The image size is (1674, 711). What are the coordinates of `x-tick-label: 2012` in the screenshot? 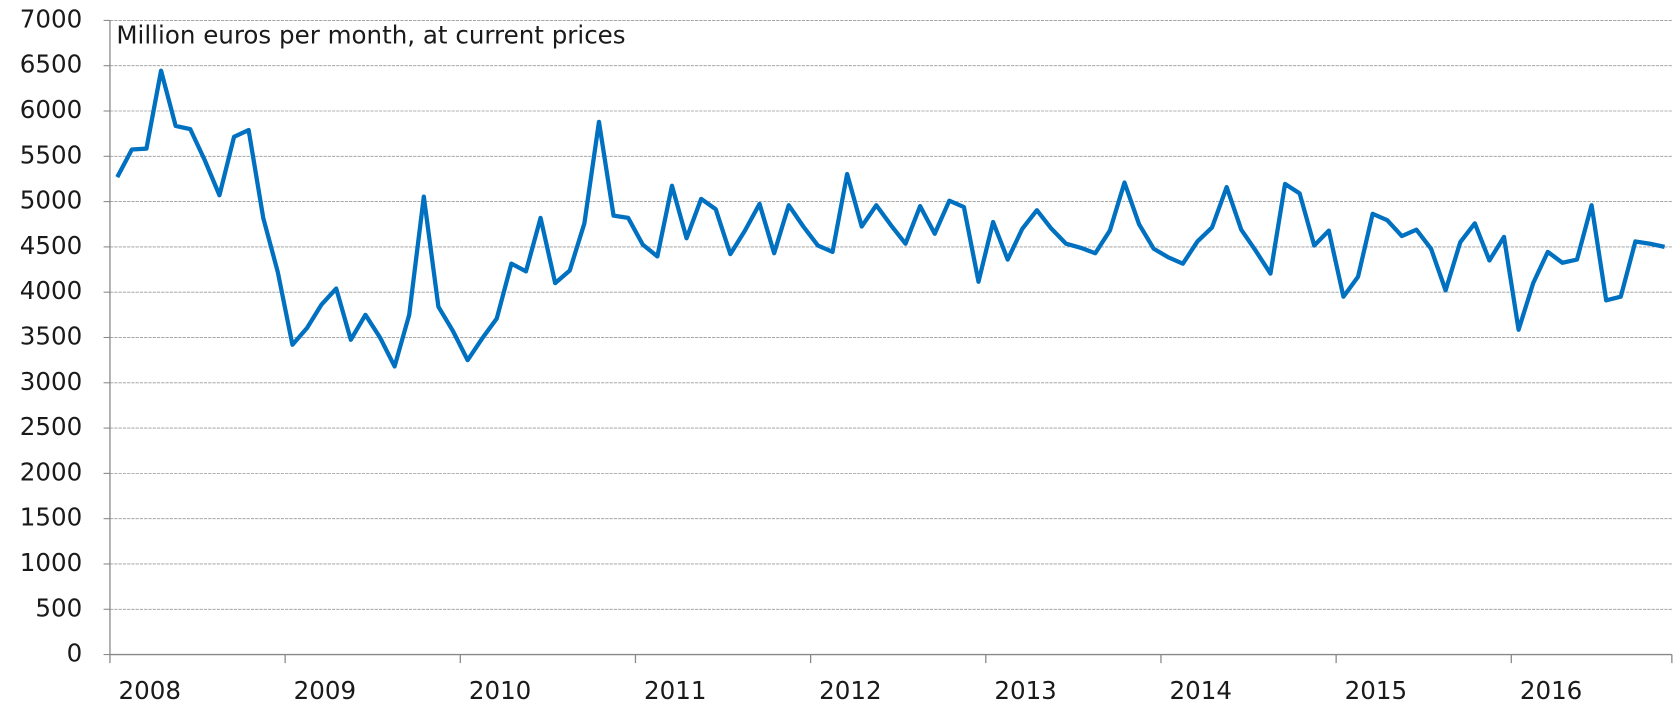 It's located at (850, 690).